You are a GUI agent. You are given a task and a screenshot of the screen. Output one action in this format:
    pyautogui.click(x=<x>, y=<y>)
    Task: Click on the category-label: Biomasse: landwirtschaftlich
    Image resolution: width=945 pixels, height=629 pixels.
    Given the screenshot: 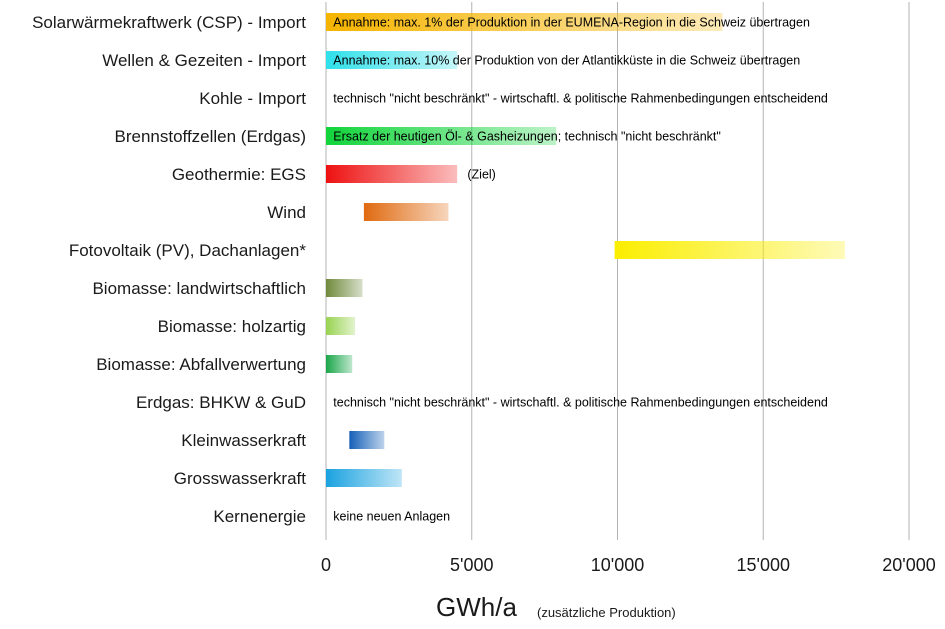 What is the action you would take?
    pyautogui.click(x=199, y=288)
    